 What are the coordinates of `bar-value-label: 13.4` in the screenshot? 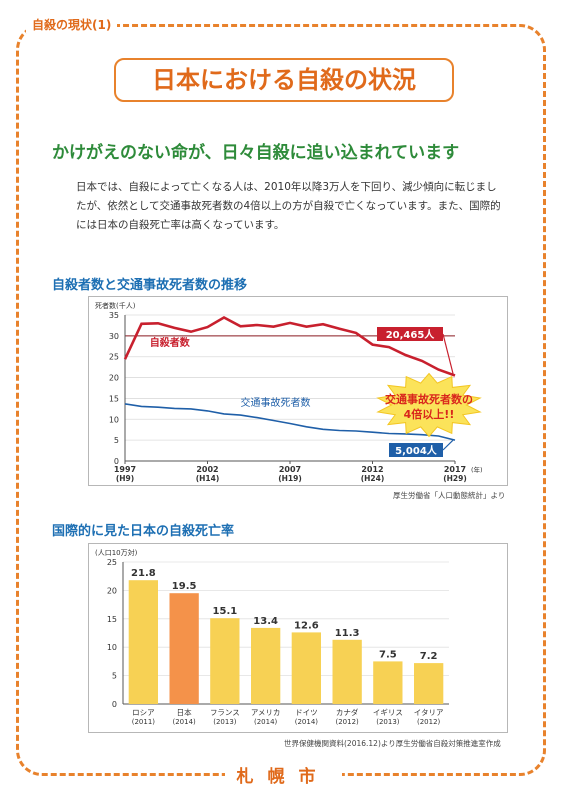 It's located at (265, 621).